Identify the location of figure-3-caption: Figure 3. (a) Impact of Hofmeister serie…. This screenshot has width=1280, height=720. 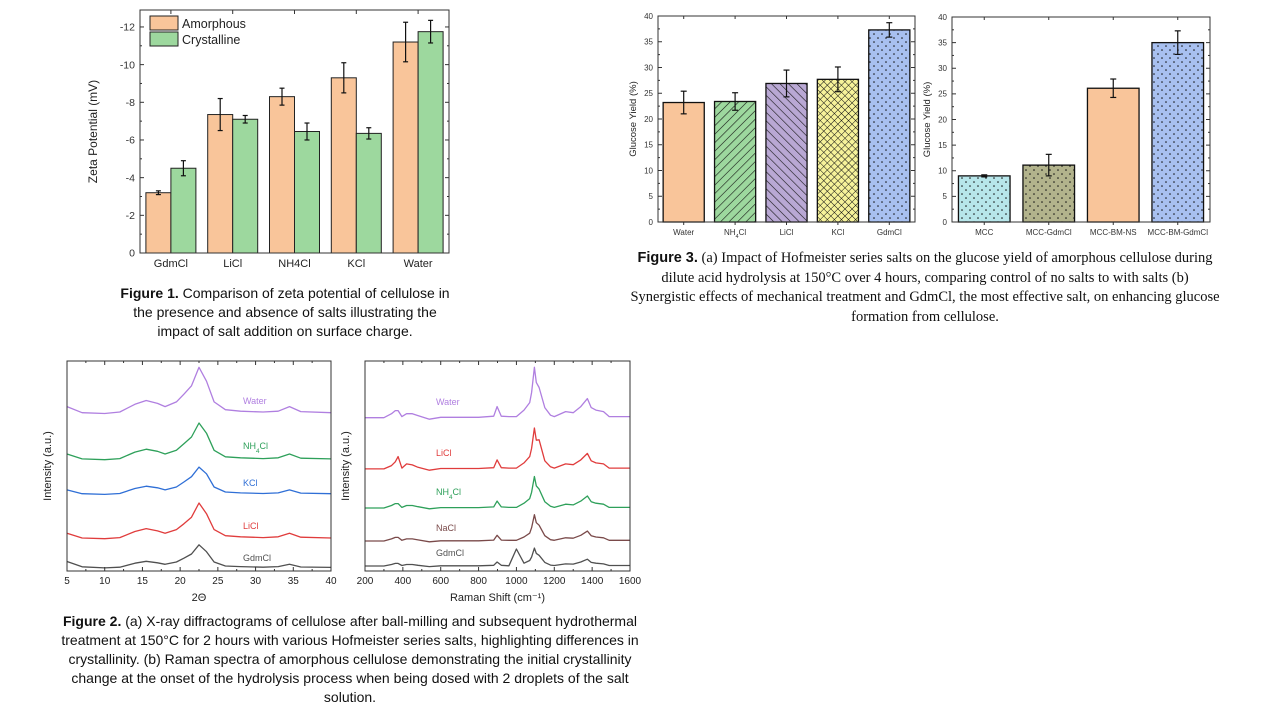
(925, 288).